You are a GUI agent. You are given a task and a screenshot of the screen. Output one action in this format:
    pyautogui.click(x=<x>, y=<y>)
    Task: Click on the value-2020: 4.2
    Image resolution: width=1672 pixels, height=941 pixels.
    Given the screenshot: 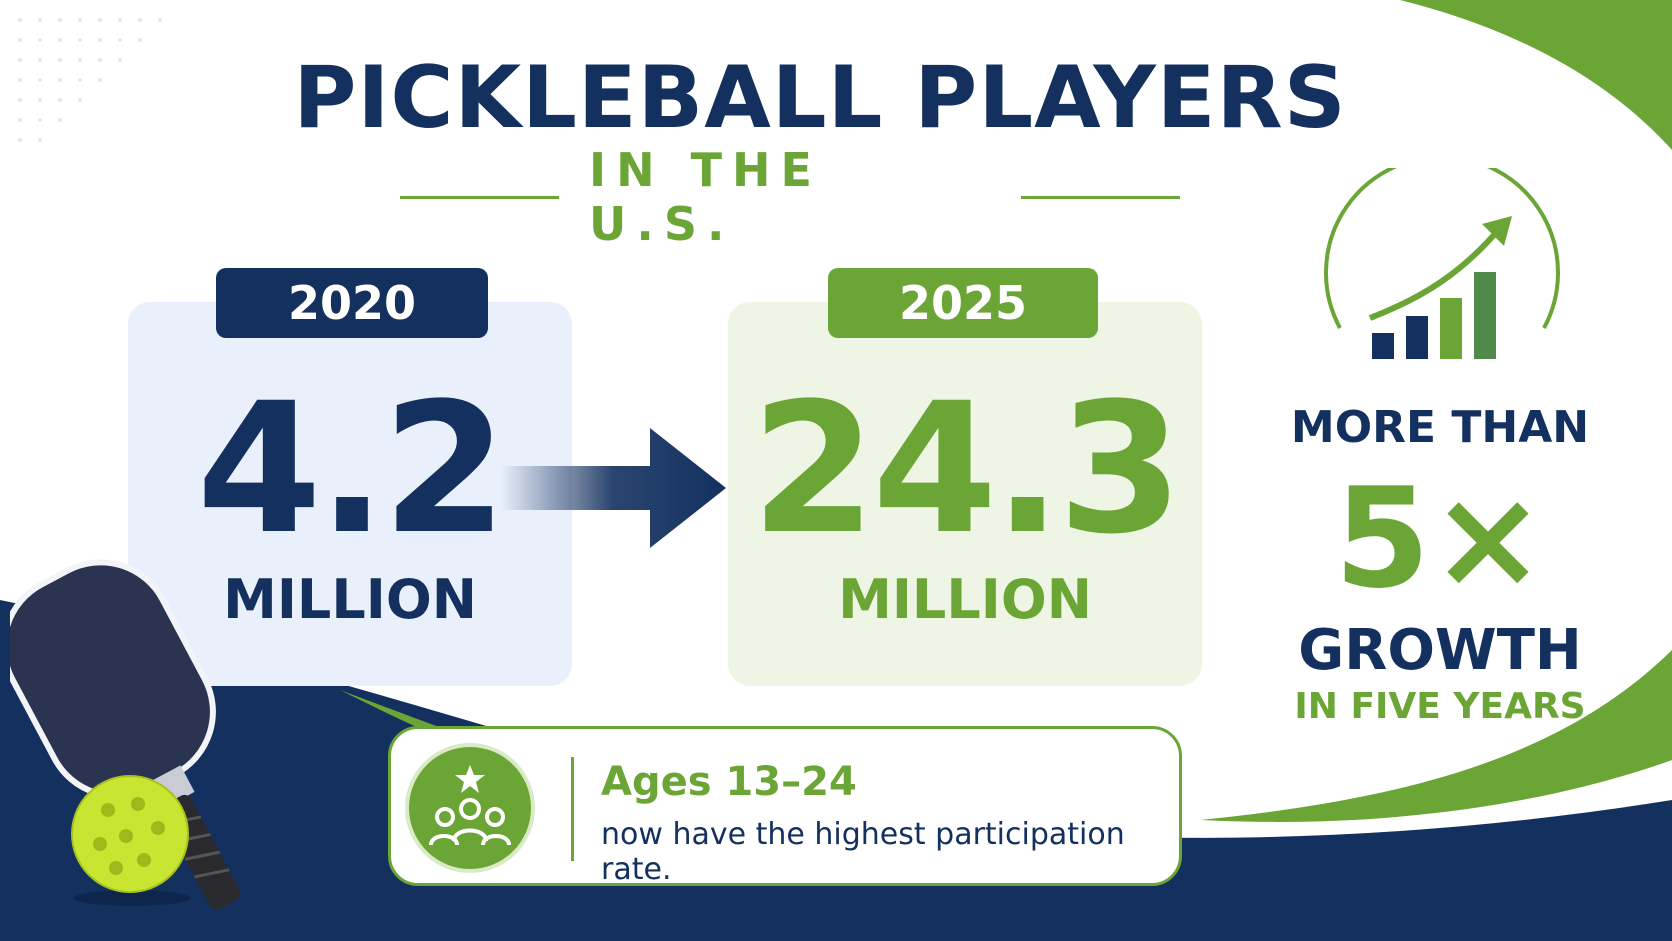 What is the action you would take?
    pyautogui.click(x=352, y=469)
    